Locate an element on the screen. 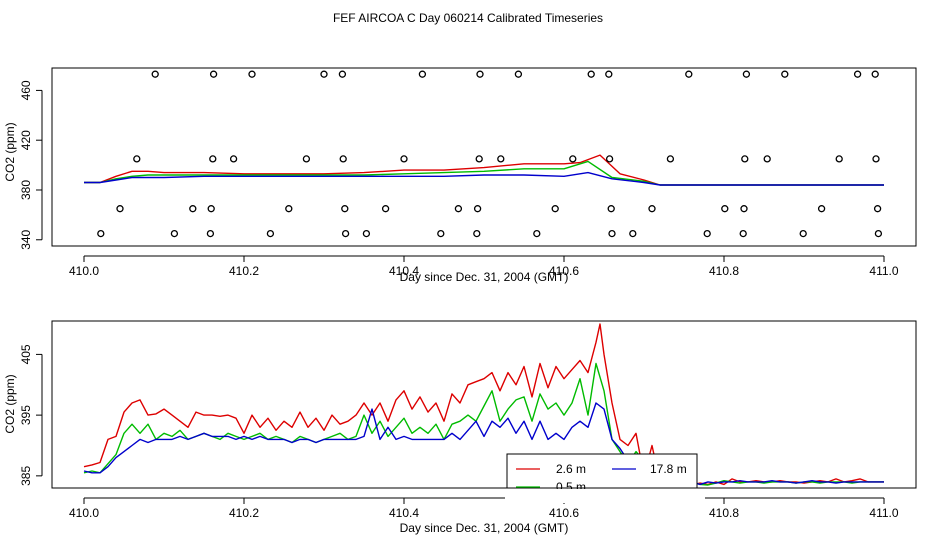 This screenshot has width=936, height=540. y-tick-label: 420 is located at coordinates (26, 140).